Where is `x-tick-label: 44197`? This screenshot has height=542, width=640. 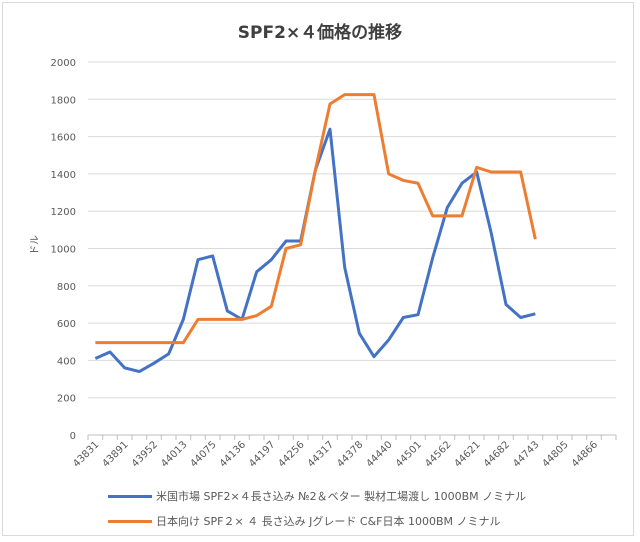
x-tick-label: 44197 is located at coordinates (262, 454).